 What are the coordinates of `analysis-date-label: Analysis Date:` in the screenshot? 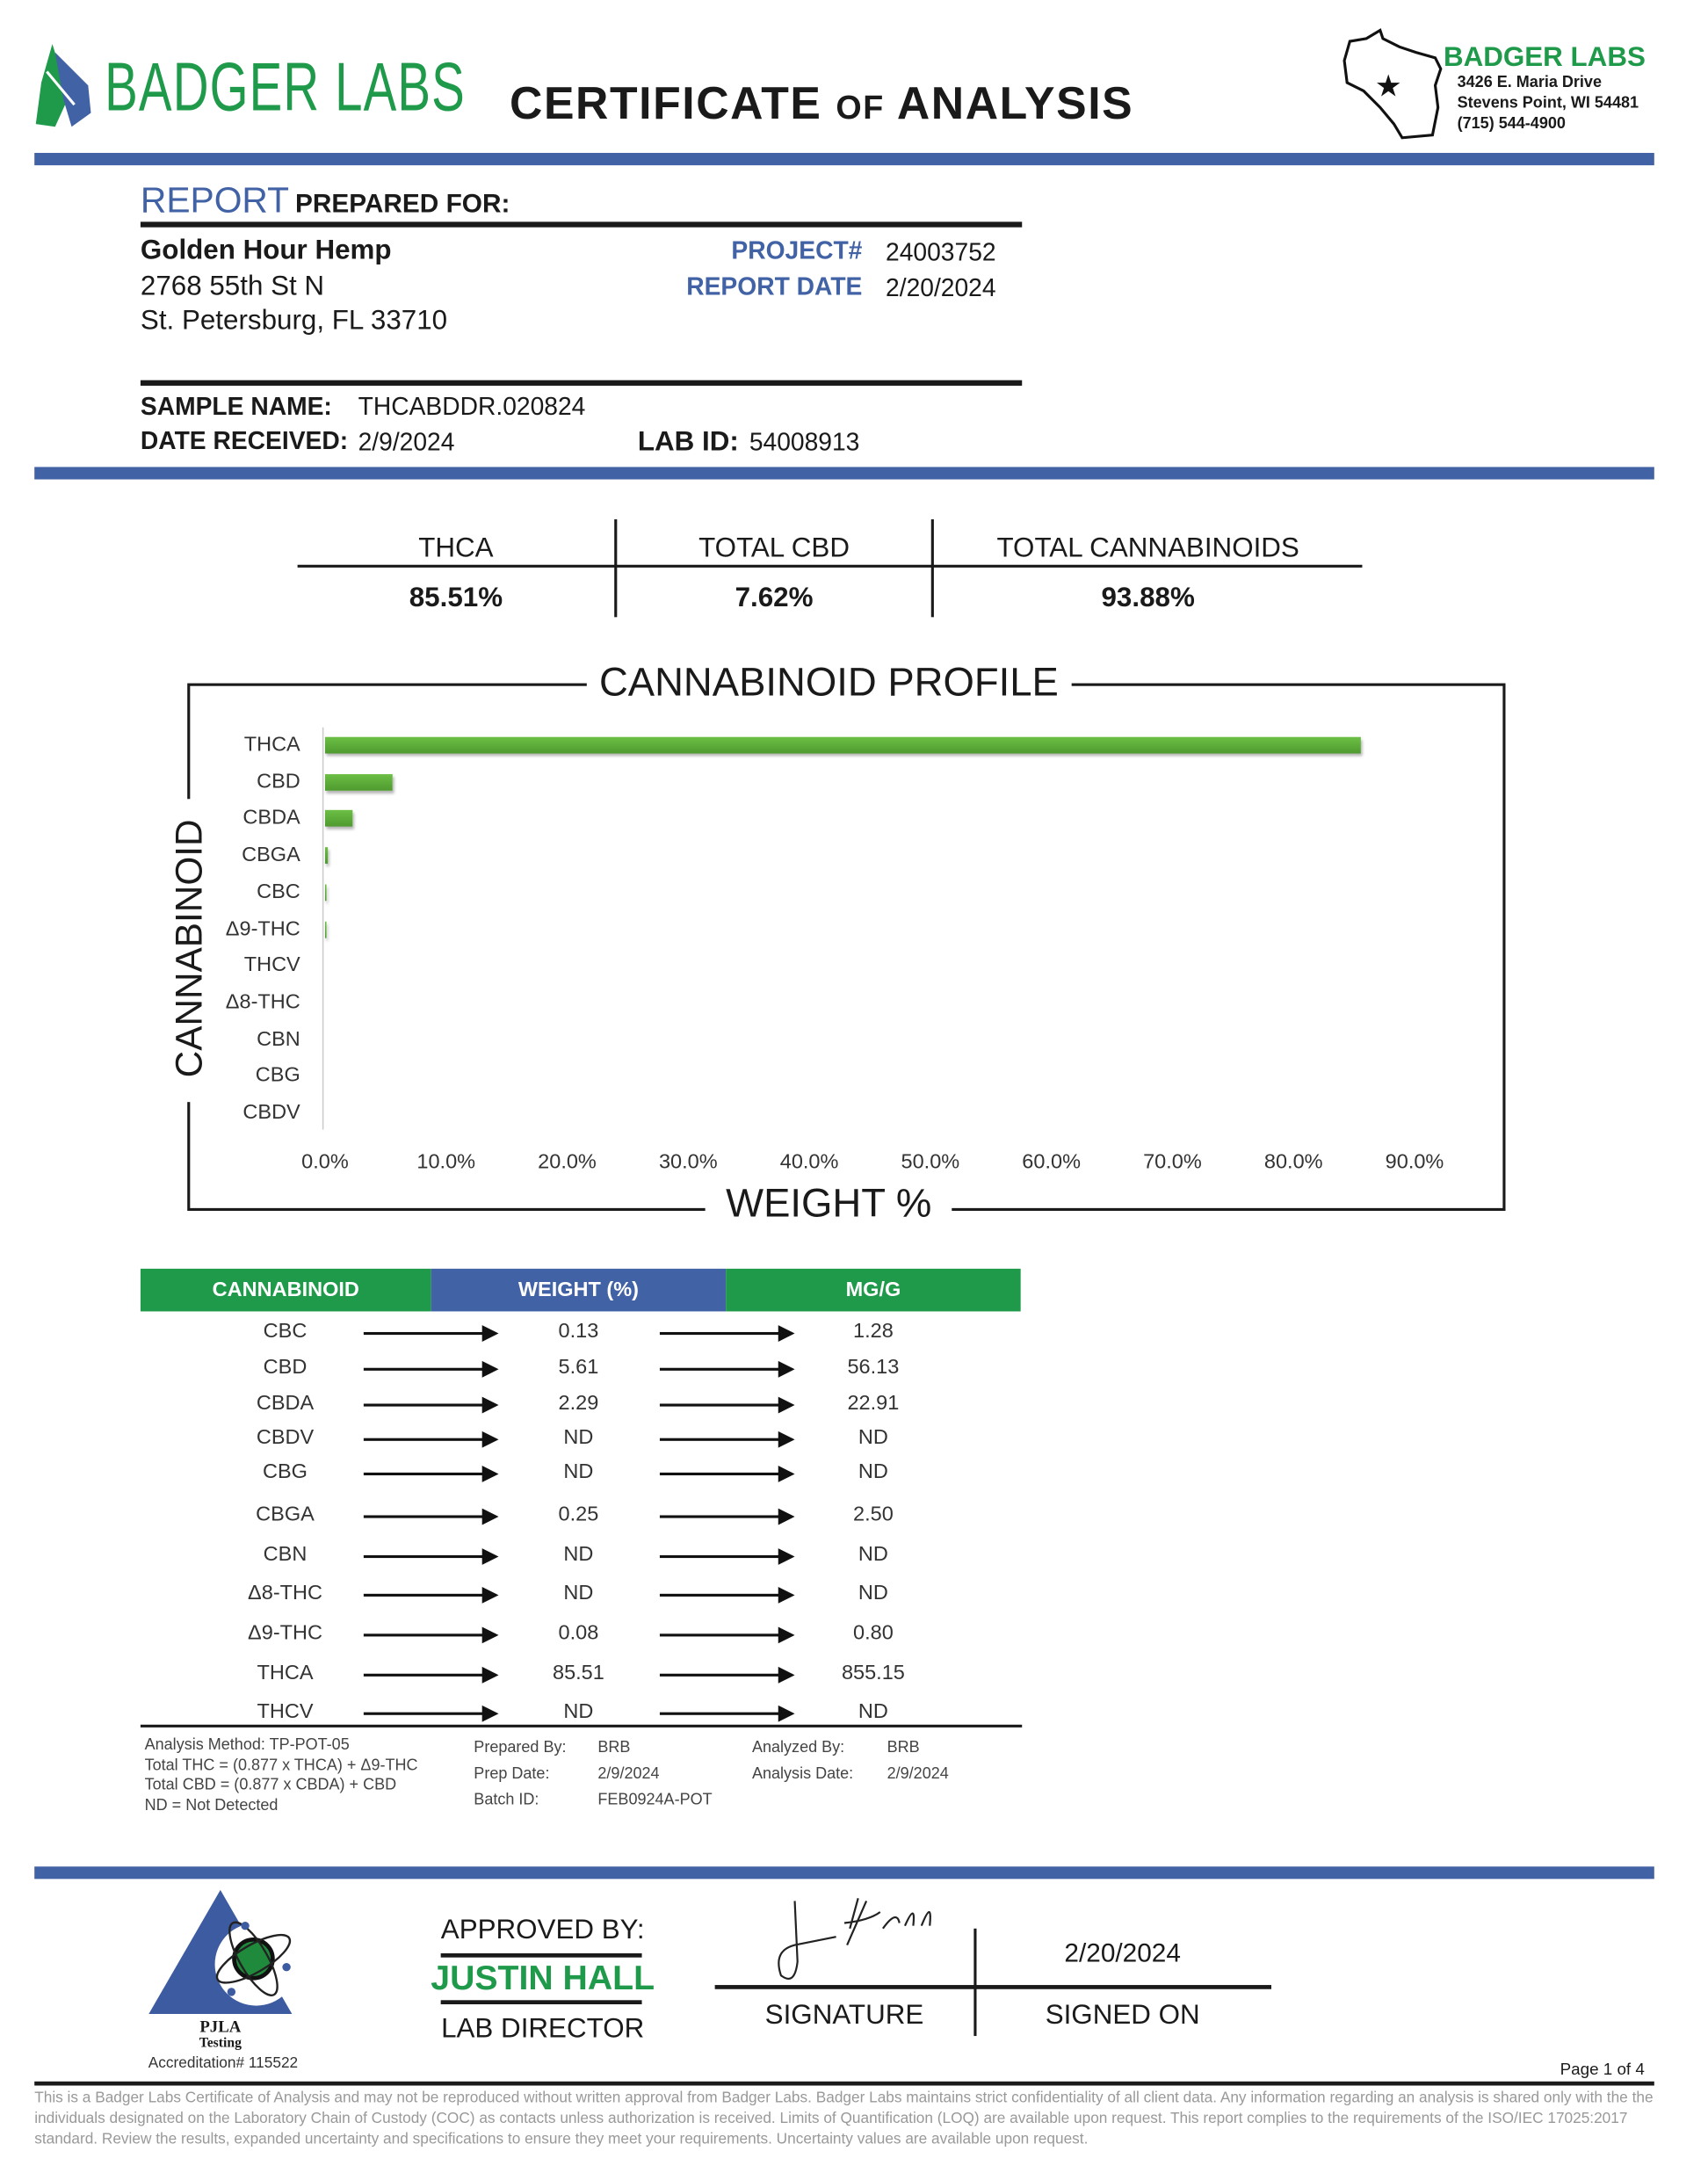 It's located at (802, 1774).